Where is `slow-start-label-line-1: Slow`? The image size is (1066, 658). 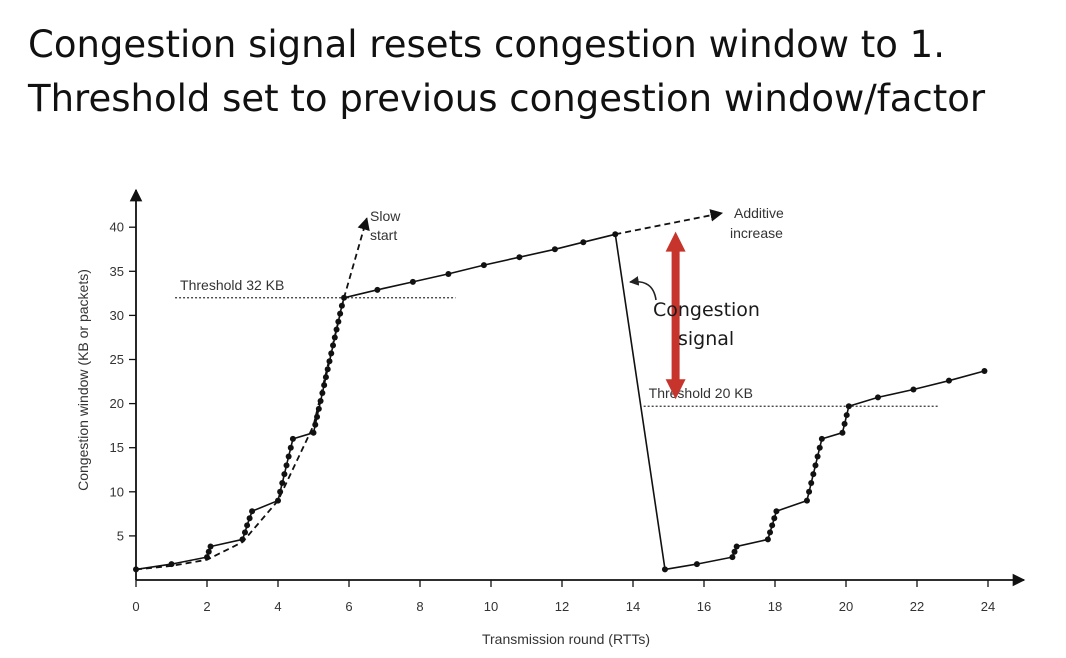
slow-start-label-line-1: Slow is located at coordinates (385, 216).